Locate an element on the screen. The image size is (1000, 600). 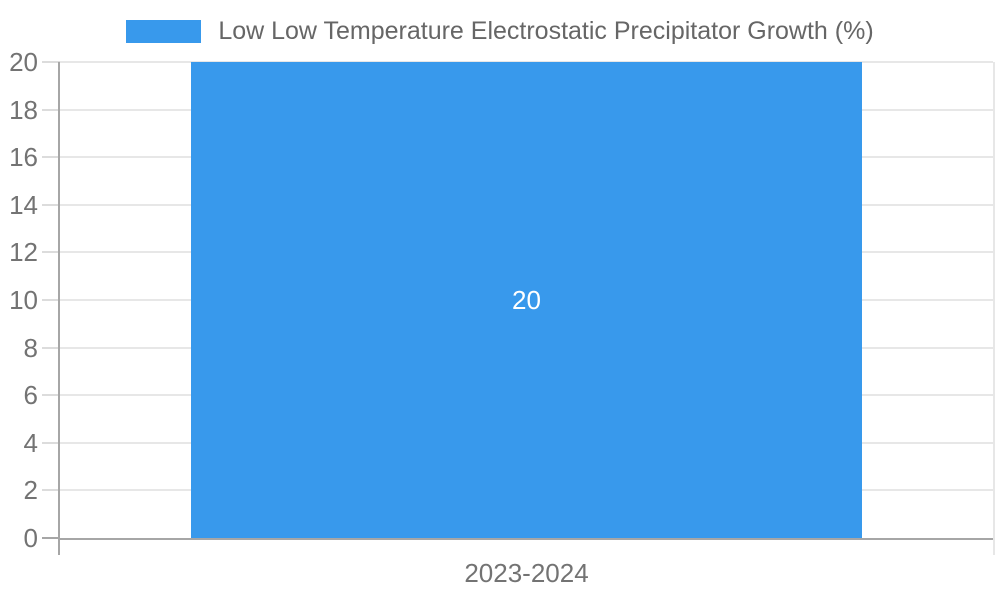
y-tick-label: 8 is located at coordinates (30, 347).